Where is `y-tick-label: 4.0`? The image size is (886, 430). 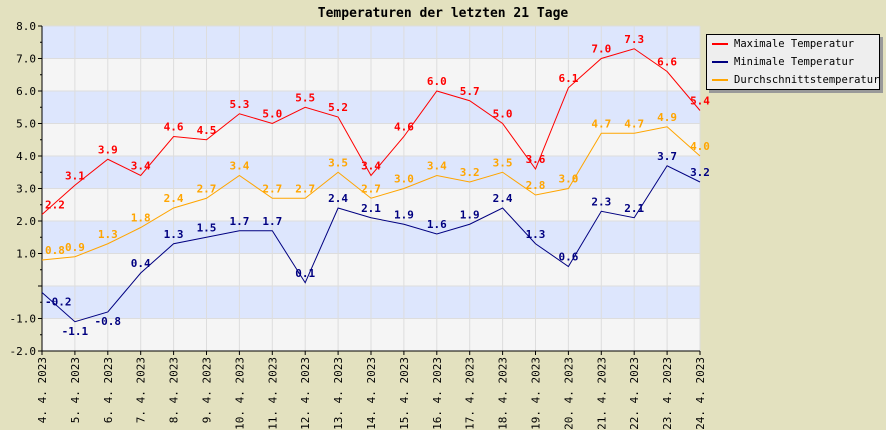
y-tick-label: 4.0 is located at coordinates (26, 156).